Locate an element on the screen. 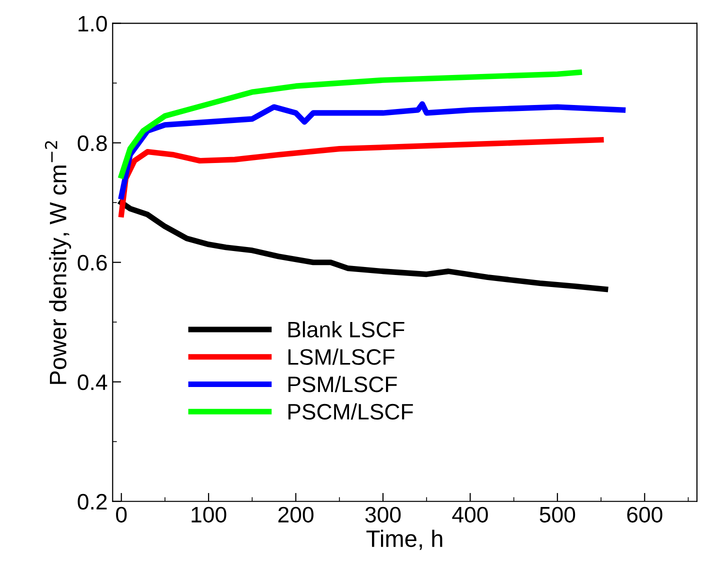 This screenshot has width=704, height=583. x-tick-label: 600 is located at coordinates (644, 514).